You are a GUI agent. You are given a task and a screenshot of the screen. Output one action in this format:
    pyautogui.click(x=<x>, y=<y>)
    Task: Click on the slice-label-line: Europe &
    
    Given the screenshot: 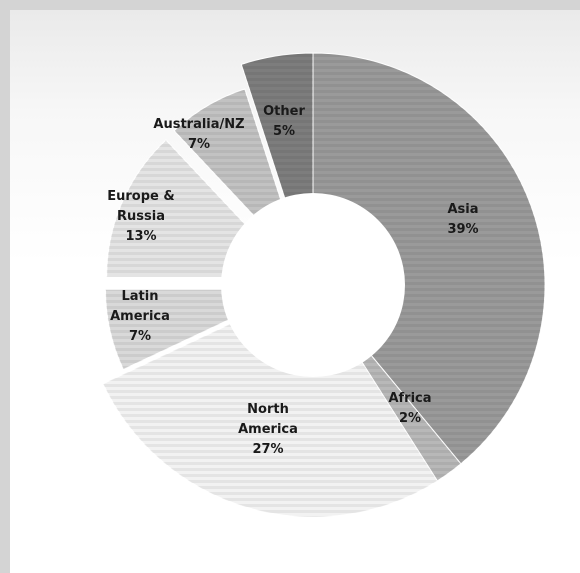 What is the action you would take?
    pyautogui.click(x=140, y=196)
    